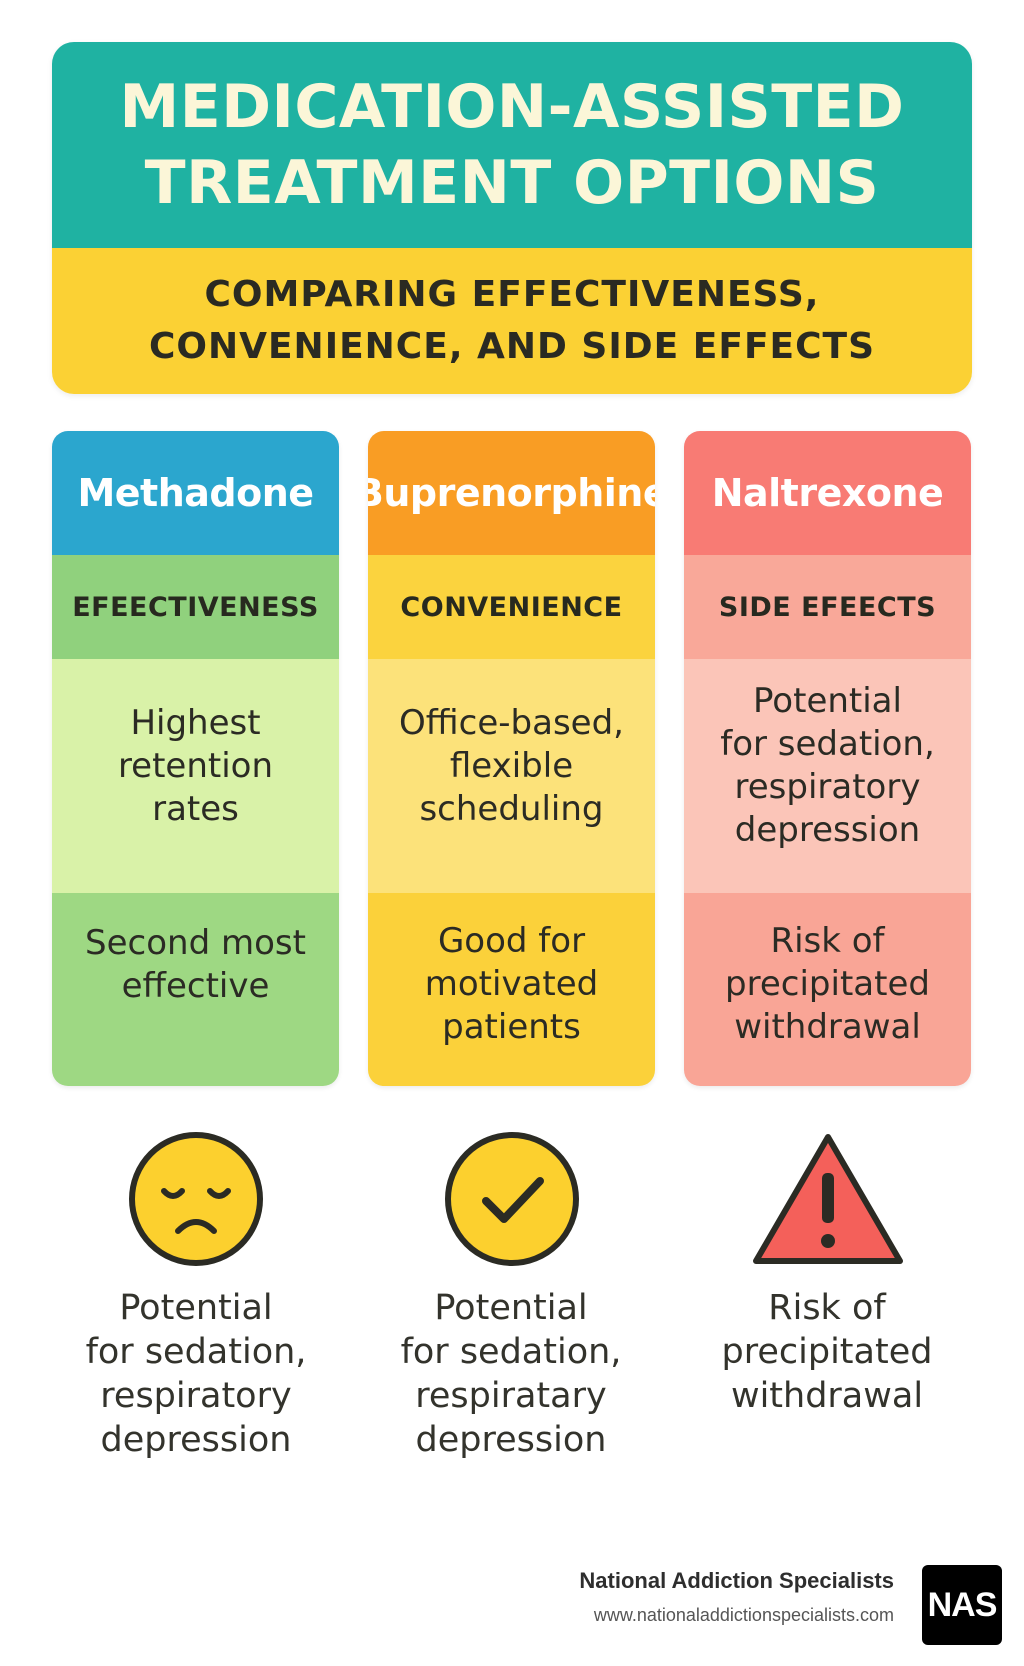 This screenshot has height=1666, width=1024. Describe the element at coordinates (511, 722) in the screenshot. I see `description-line: Office-based,` at that location.